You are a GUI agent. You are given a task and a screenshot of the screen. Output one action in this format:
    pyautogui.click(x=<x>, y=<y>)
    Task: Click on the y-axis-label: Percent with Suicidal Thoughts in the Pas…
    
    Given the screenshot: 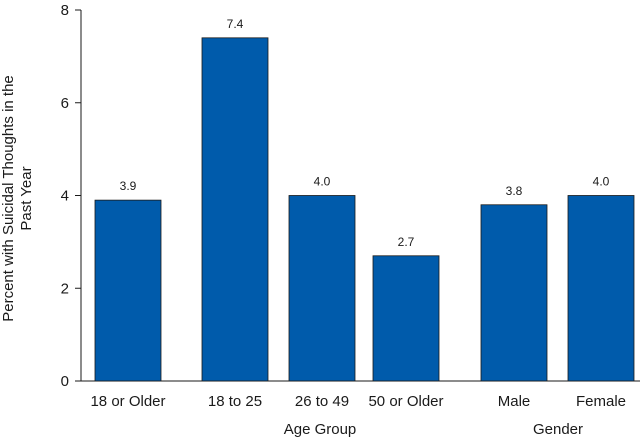 What is the action you would take?
    pyautogui.click(x=17, y=198)
    